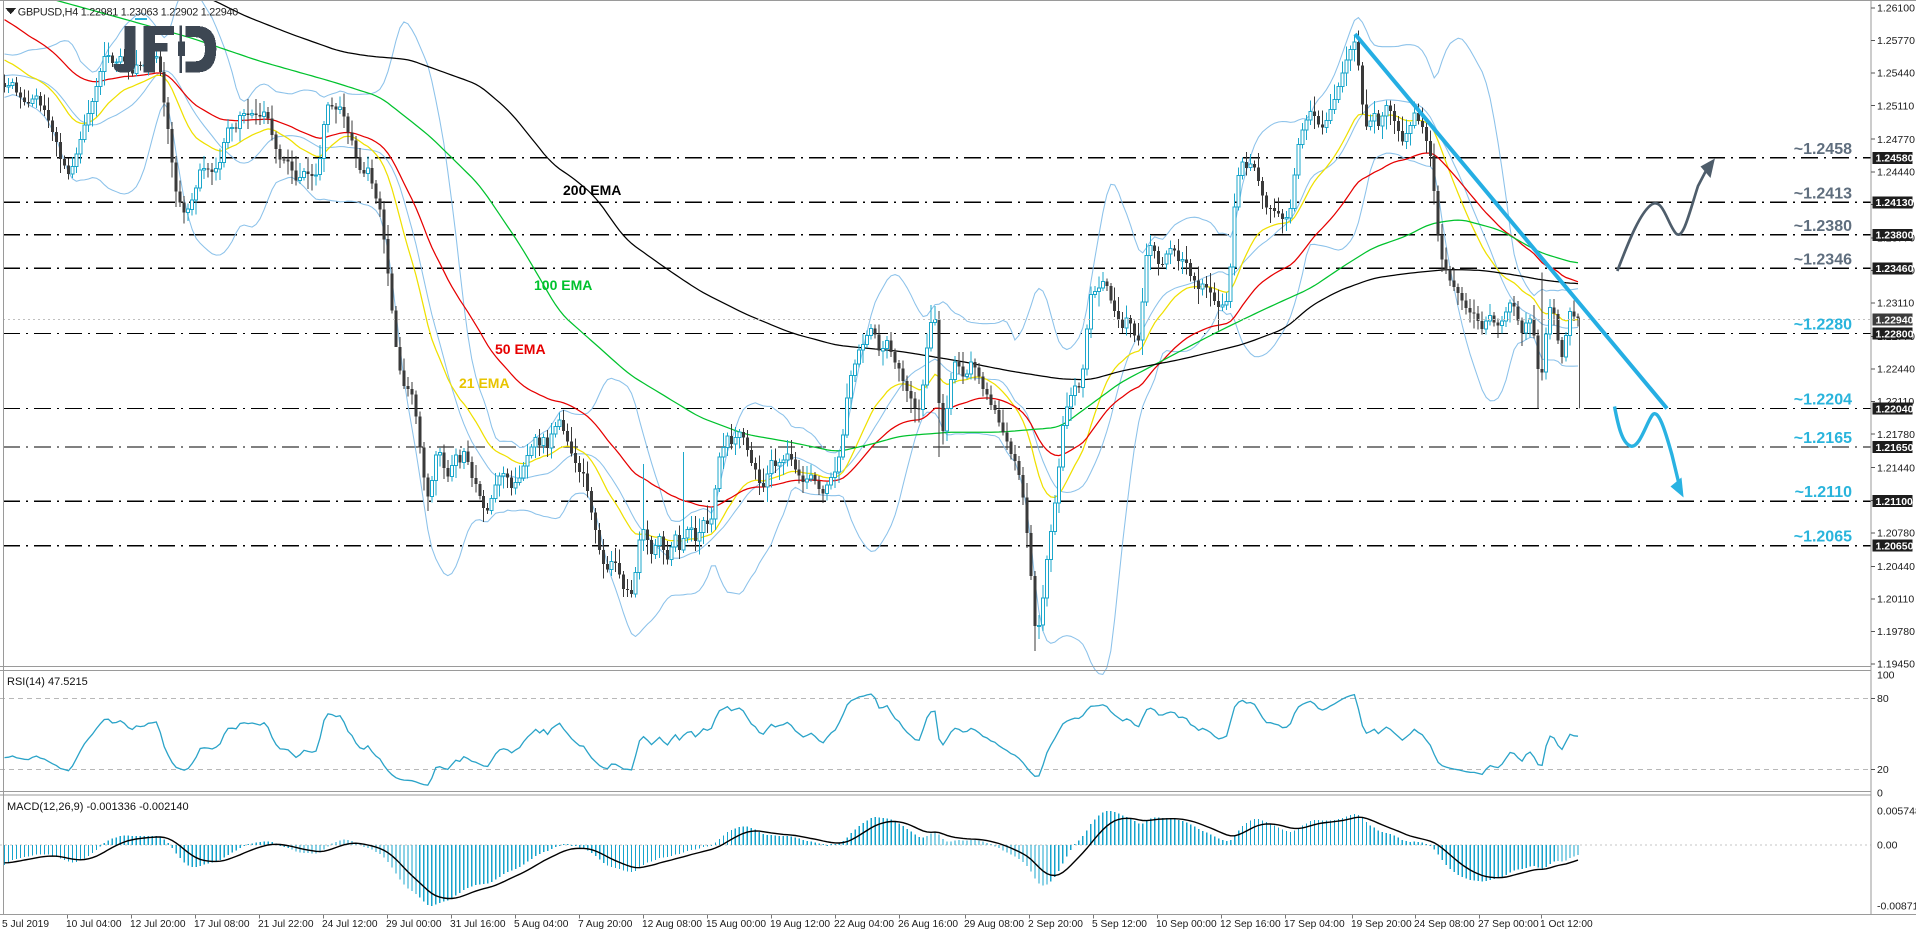  I want to click on svg-text: 1.23460, so click(1895, 269).